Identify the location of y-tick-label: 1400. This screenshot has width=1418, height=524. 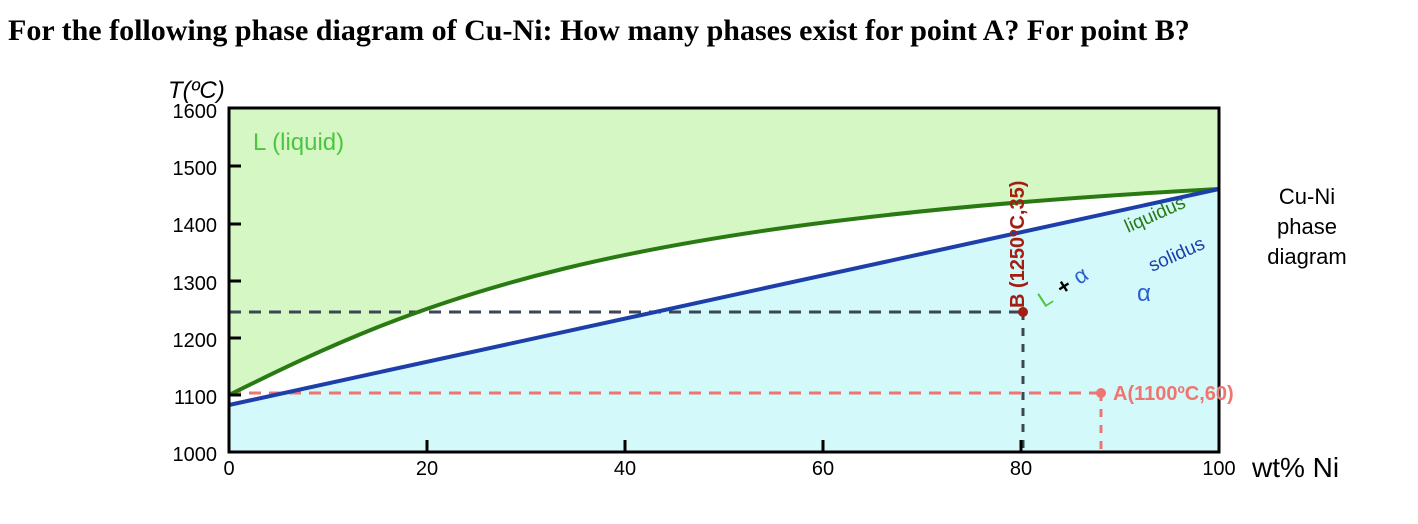
(195, 226).